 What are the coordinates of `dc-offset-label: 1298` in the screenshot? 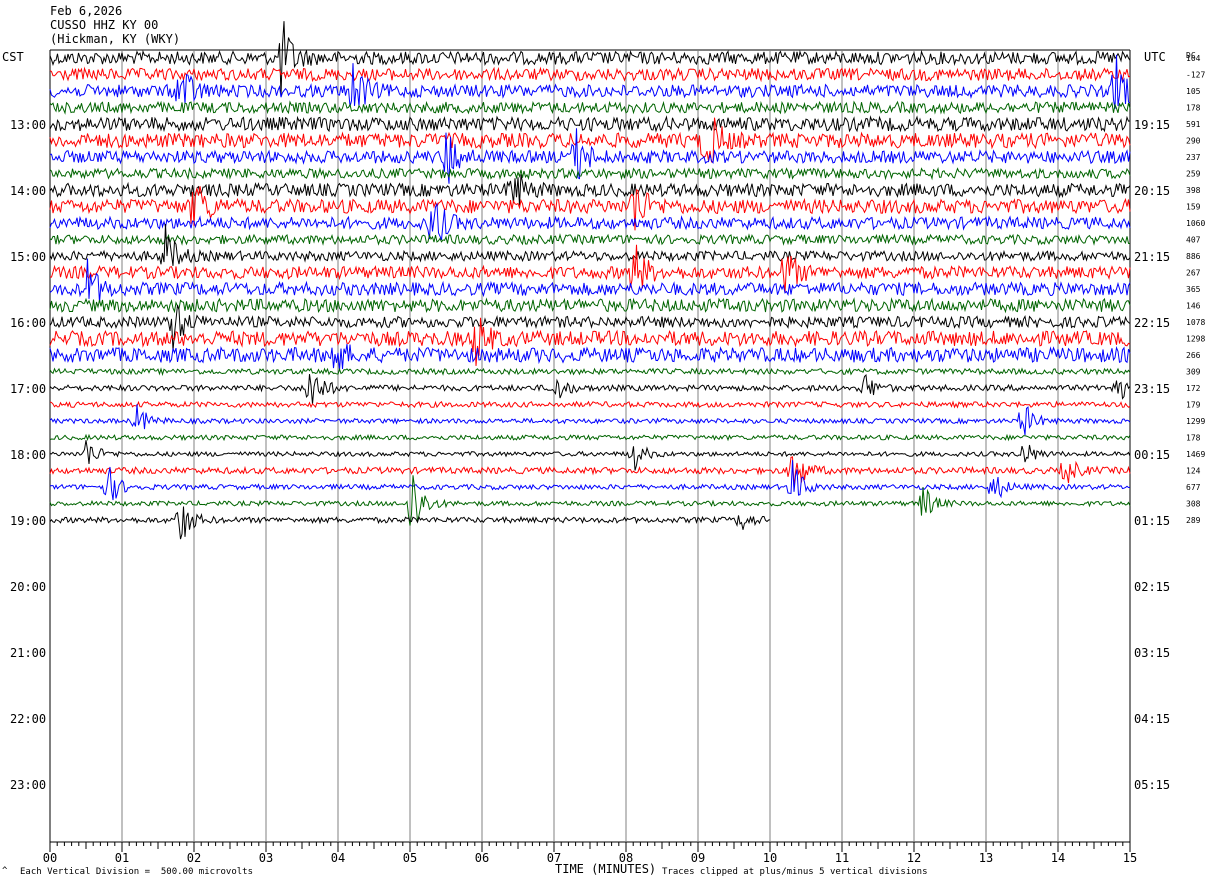 It's located at (1195, 339).